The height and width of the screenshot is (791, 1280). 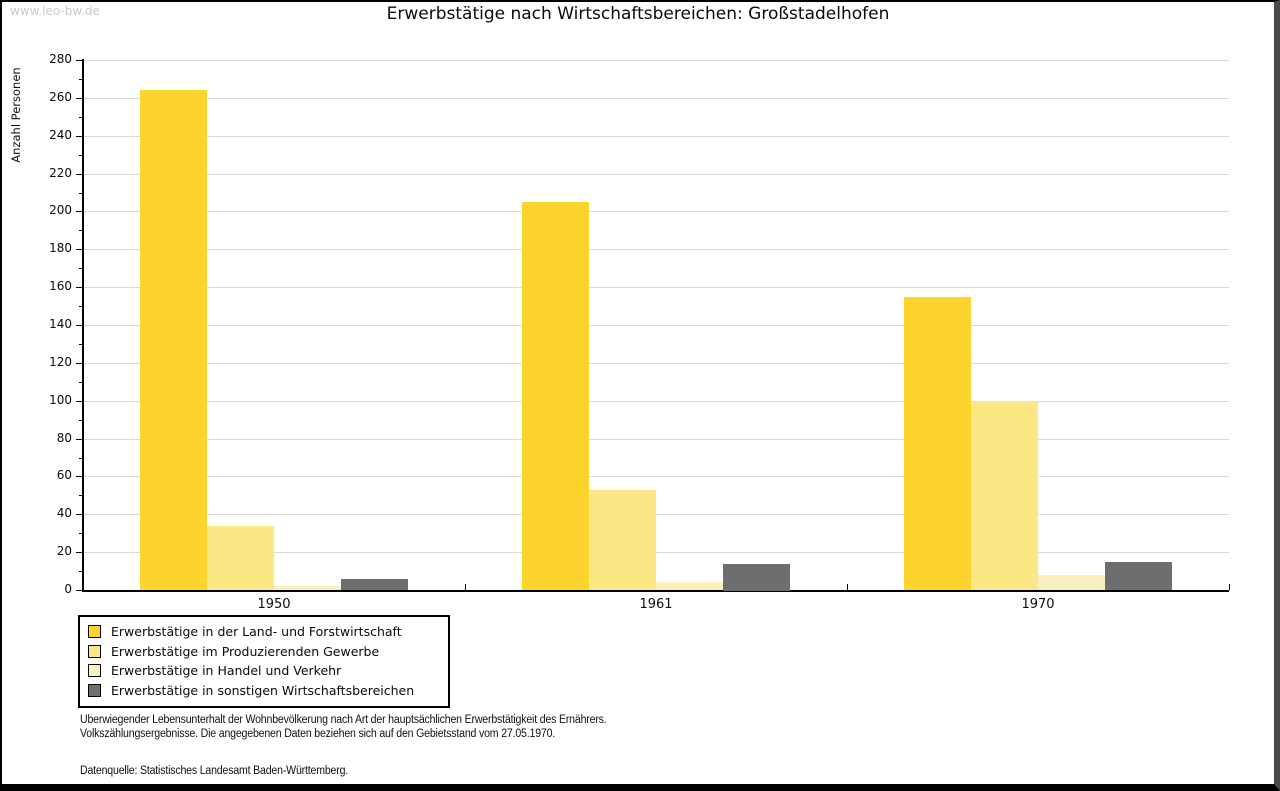 I want to click on y-tick-label-240: 240, so click(x=60, y=135).